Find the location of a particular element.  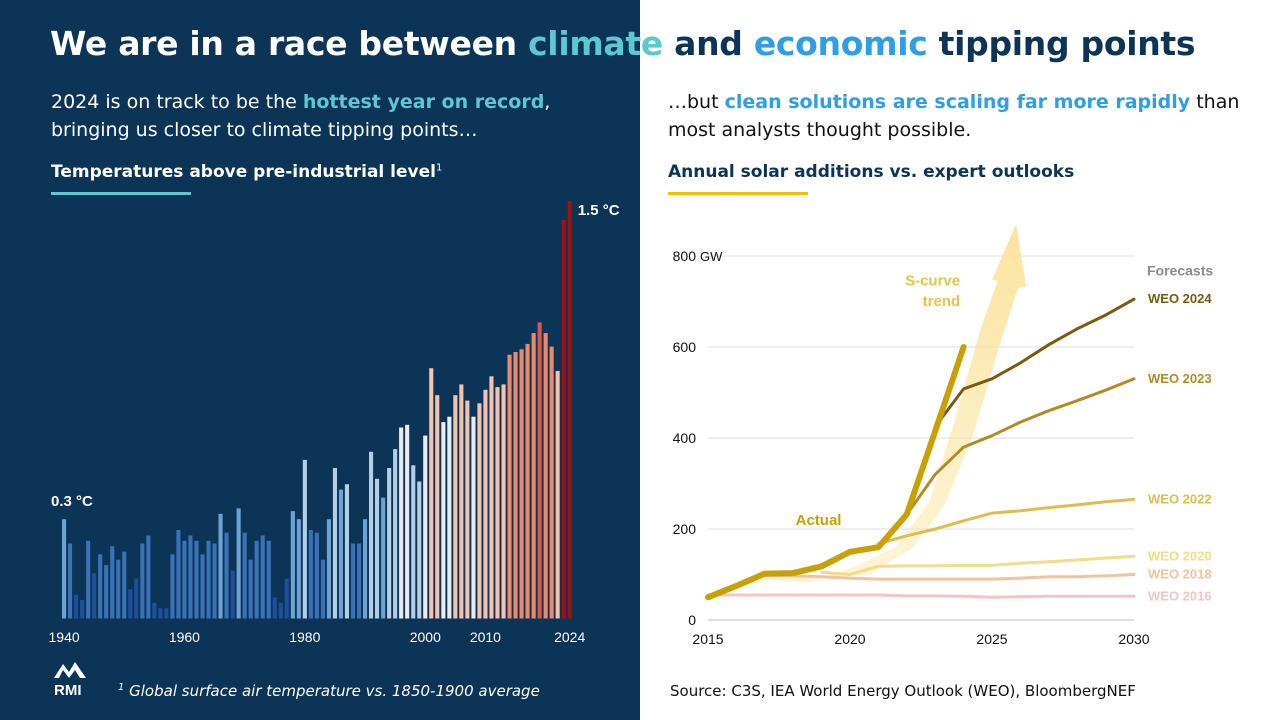

legend-weo-2016: WEO 2016 is located at coordinates (1180, 595).